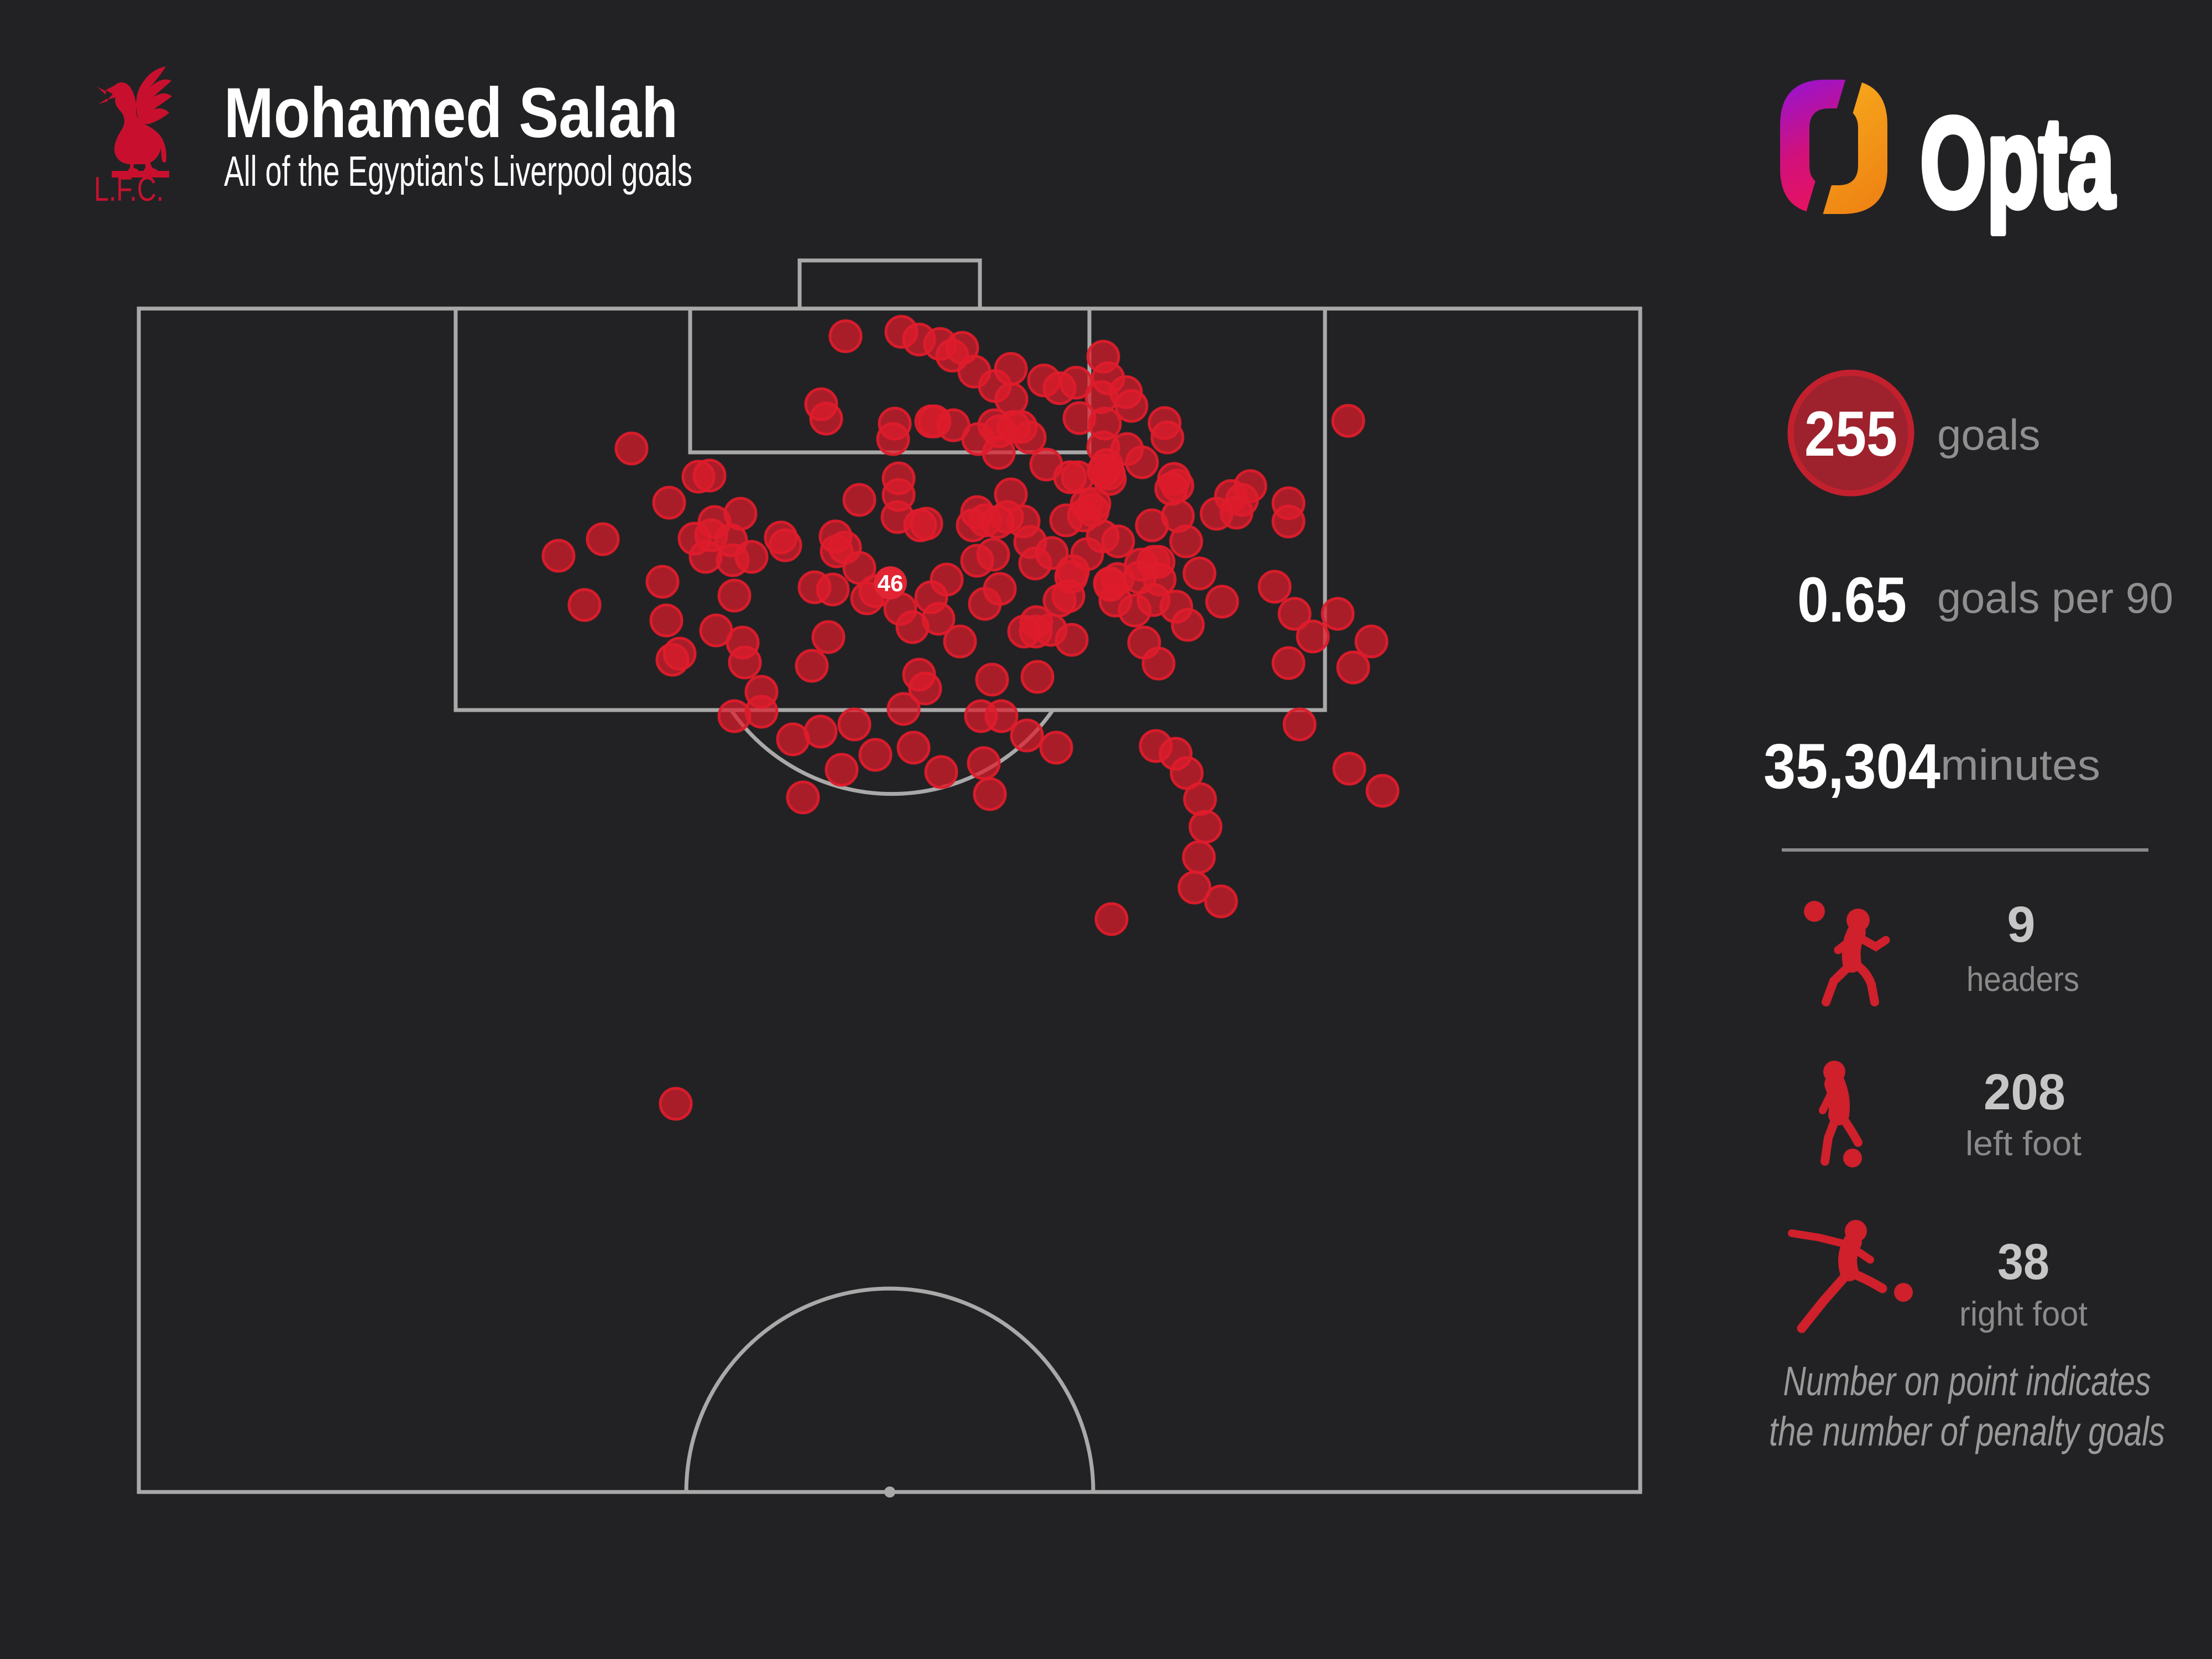  I want to click on svg-text: right foot, so click(2024, 1314).